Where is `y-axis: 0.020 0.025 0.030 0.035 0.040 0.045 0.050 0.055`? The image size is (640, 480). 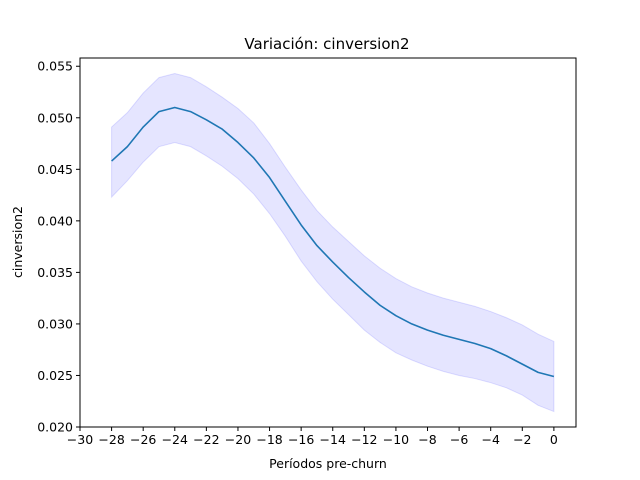
y-axis: 0.020 0.025 0.030 0.035 0.040 0.045 0.050 0.055 is located at coordinates (58, 247).